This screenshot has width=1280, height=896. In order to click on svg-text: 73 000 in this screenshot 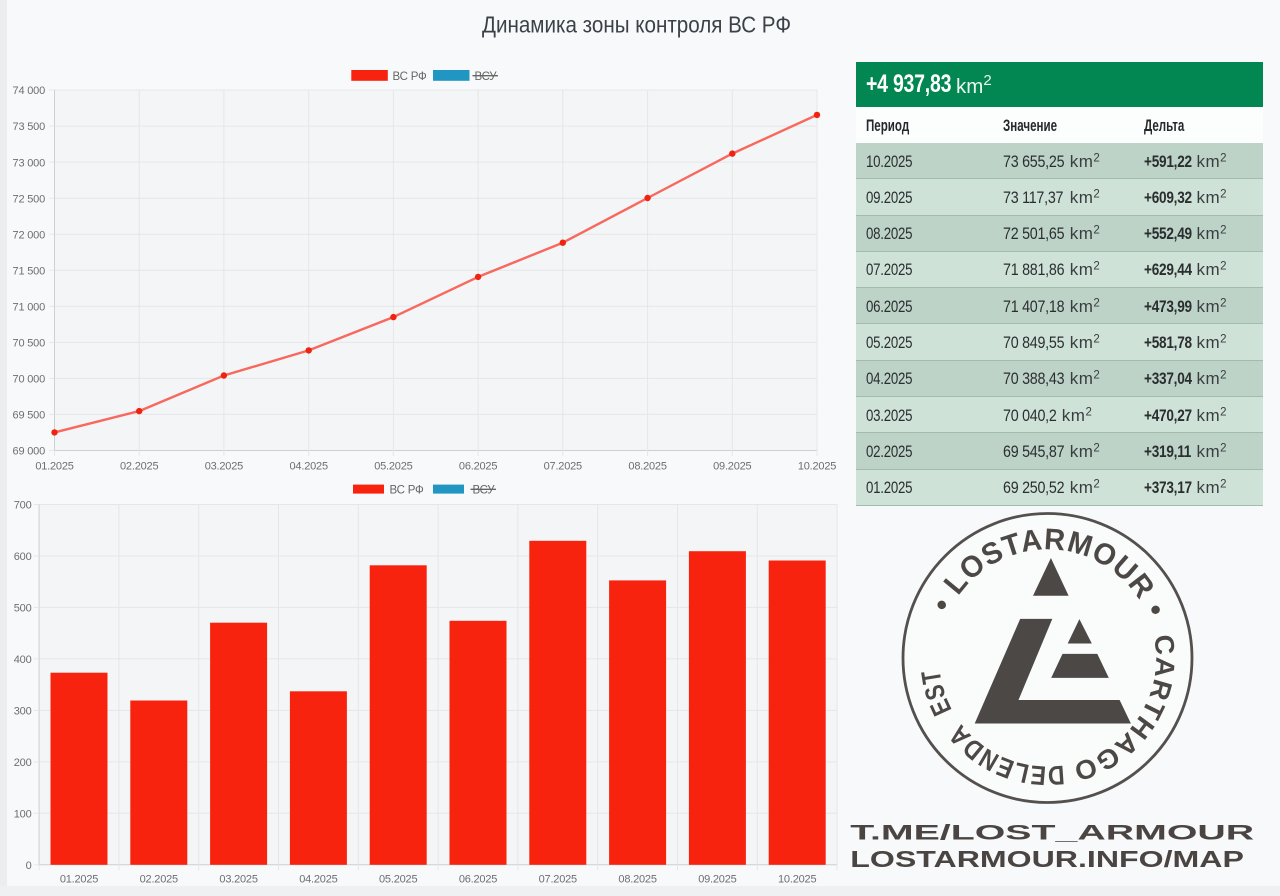, I will do `click(29, 163)`.